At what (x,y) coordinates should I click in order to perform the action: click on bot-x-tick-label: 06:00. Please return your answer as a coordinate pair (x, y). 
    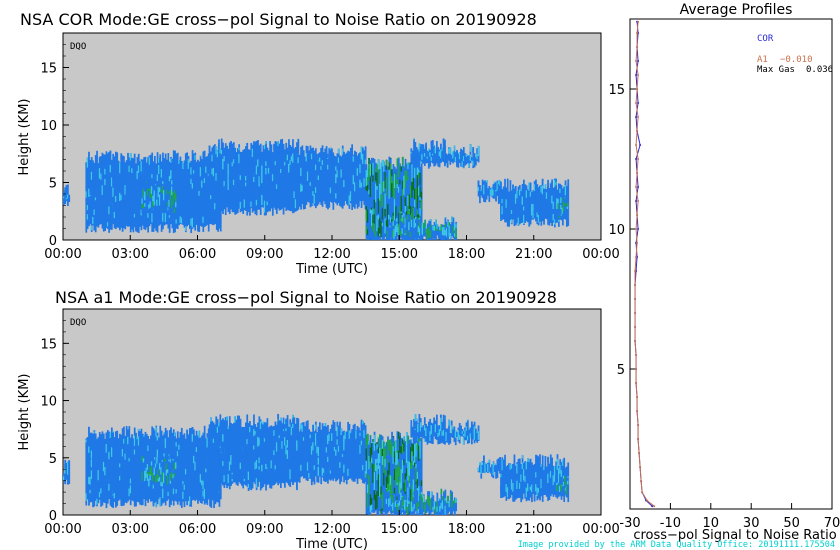
    Looking at the image, I should click on (197, 529).